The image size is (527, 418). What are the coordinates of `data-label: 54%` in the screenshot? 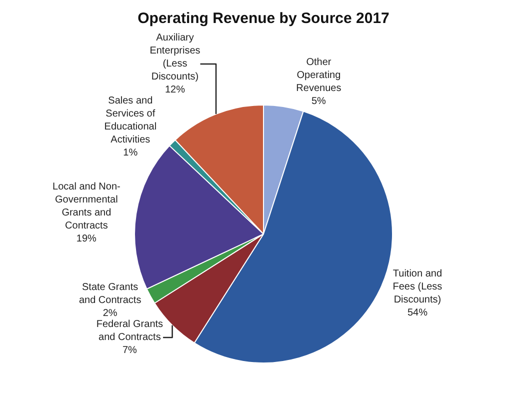 It's located at (417, 312).